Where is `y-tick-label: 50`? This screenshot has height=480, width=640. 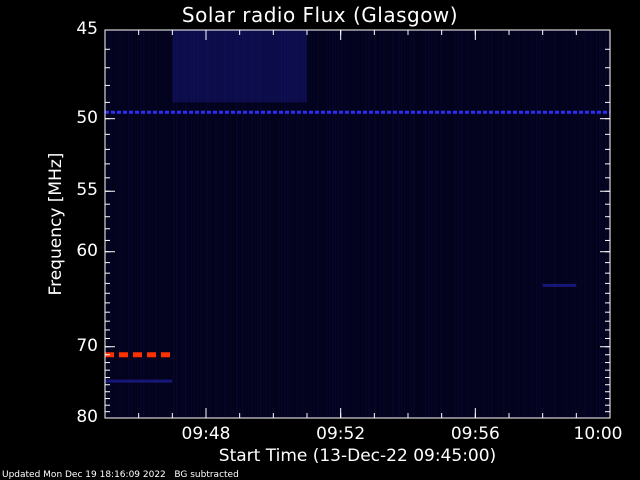
y-tick-label: 50 is located at coordinates (87, 117).